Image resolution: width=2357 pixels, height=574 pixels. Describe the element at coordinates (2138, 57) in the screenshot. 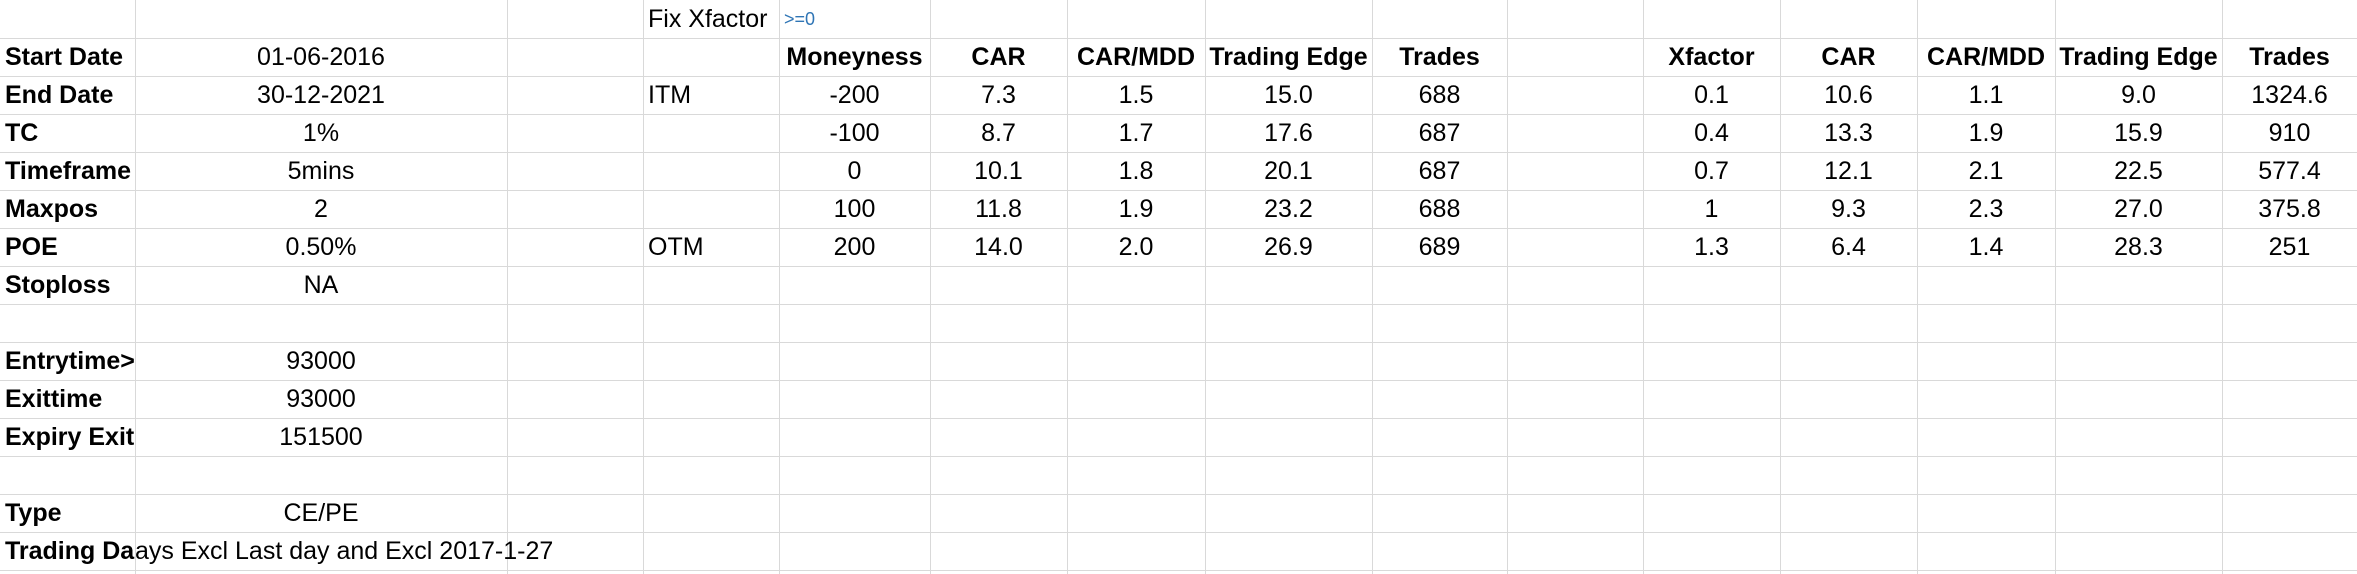

I see `xfactor-table-header: Trading Edge` at that location.